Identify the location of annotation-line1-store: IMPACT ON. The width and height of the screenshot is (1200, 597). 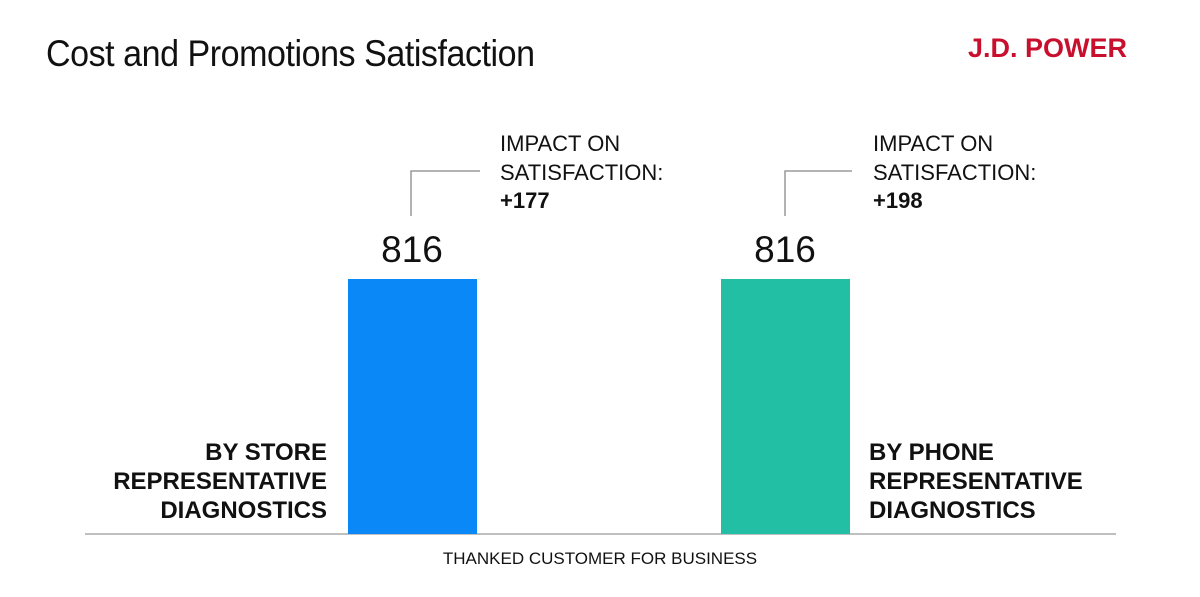
(560, 143).